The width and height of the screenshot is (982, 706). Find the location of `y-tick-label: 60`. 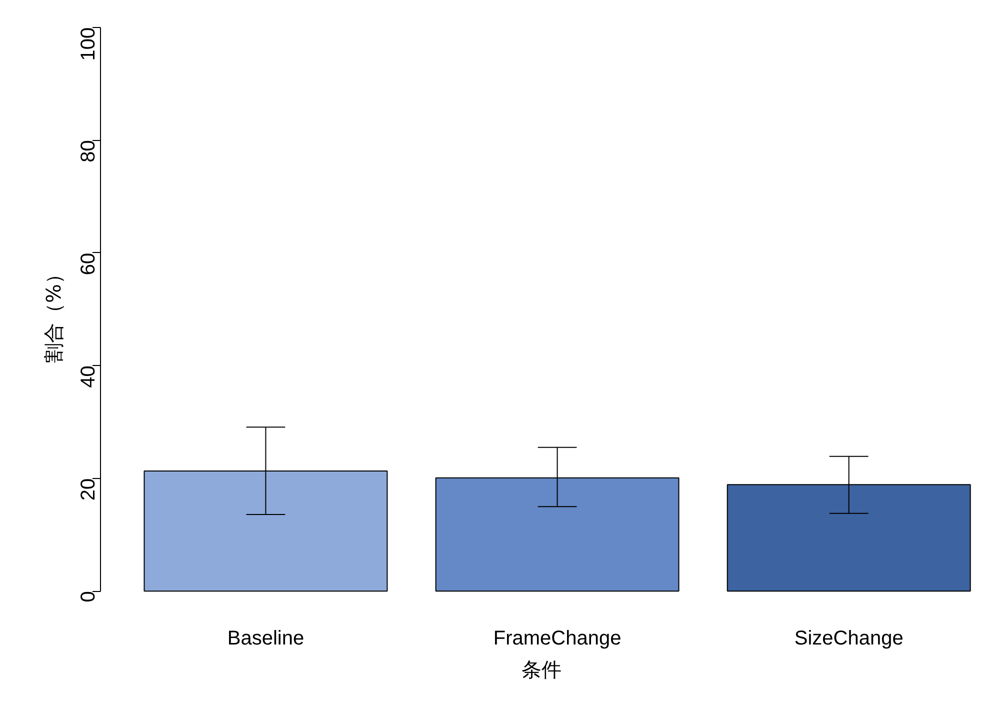

y-tick-label: 60 is located at coordinates (89, 264).